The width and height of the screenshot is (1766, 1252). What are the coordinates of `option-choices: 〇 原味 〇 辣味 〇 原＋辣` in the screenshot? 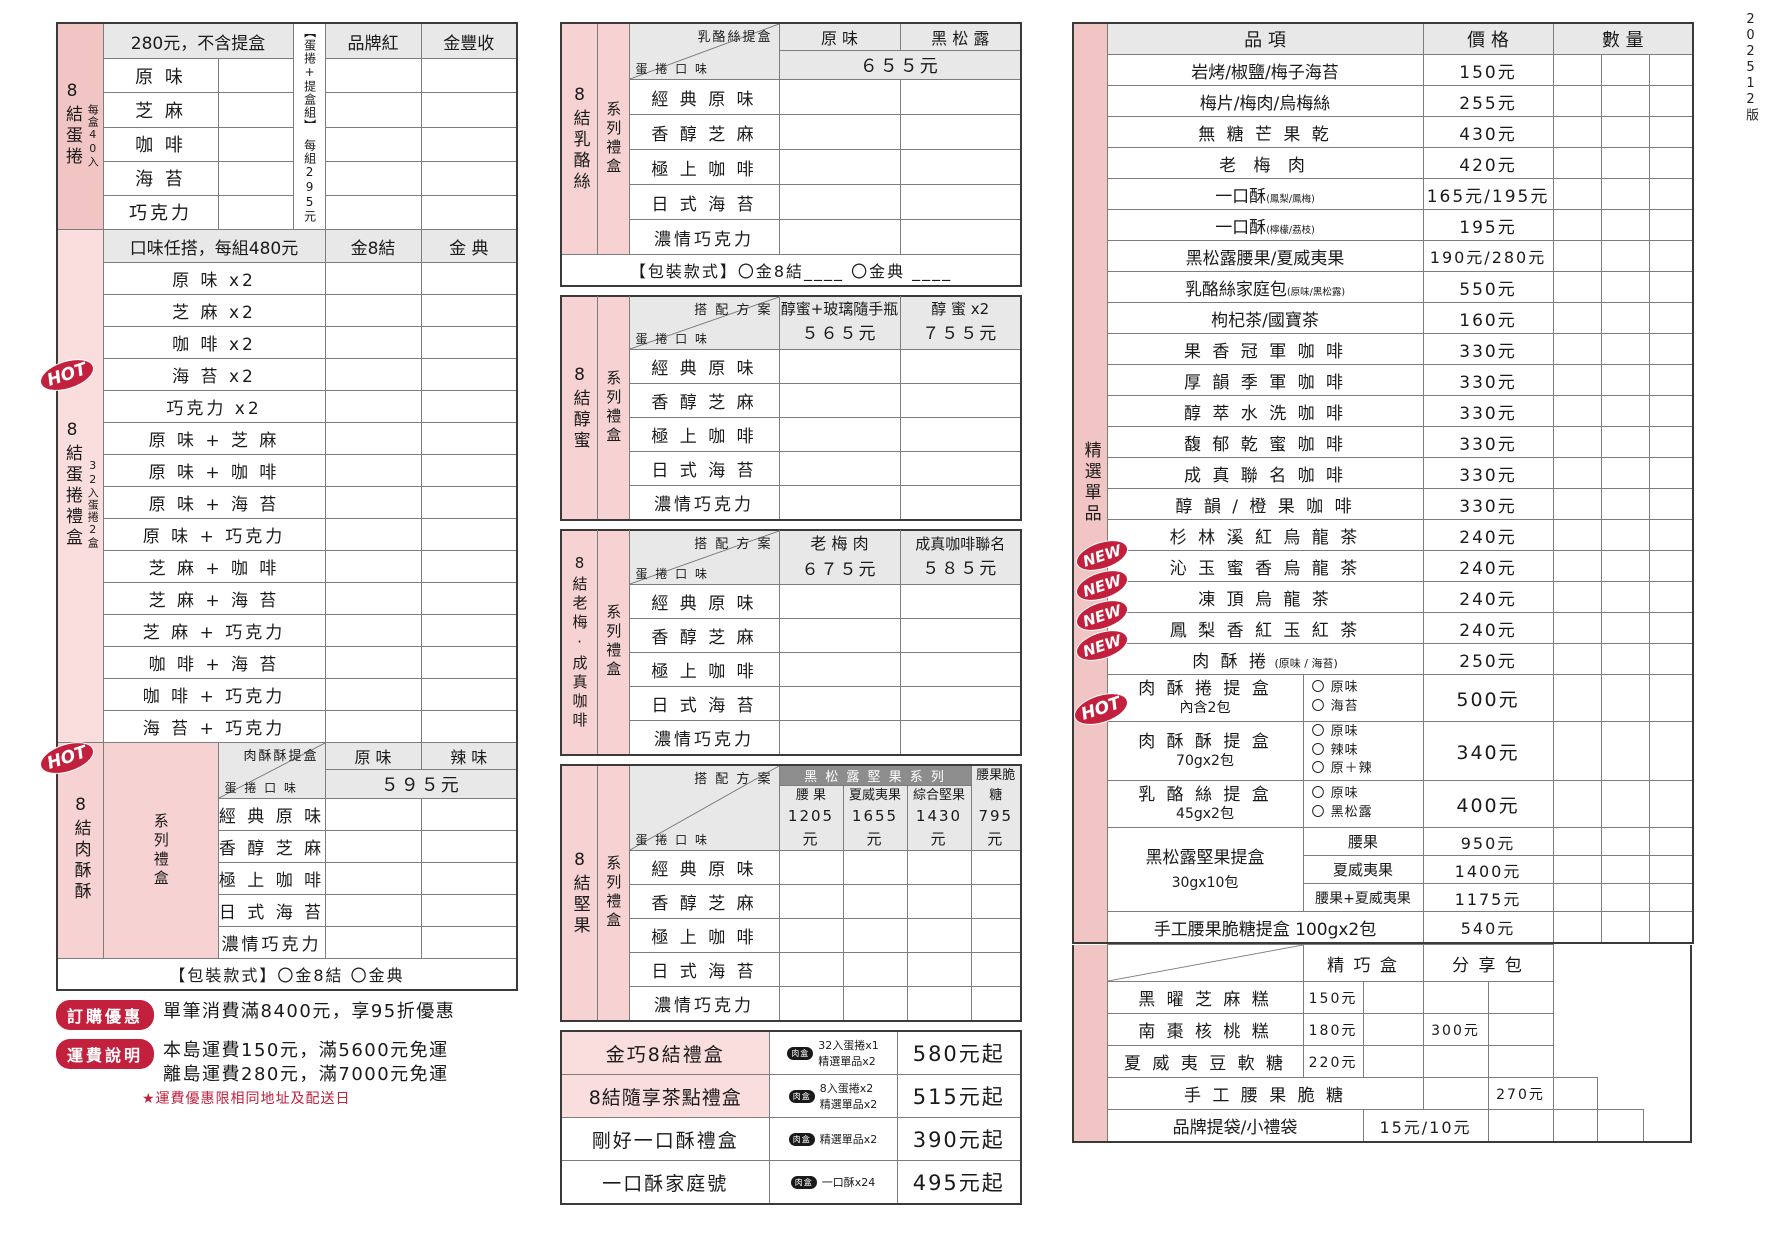 It's located at (1363, 751).